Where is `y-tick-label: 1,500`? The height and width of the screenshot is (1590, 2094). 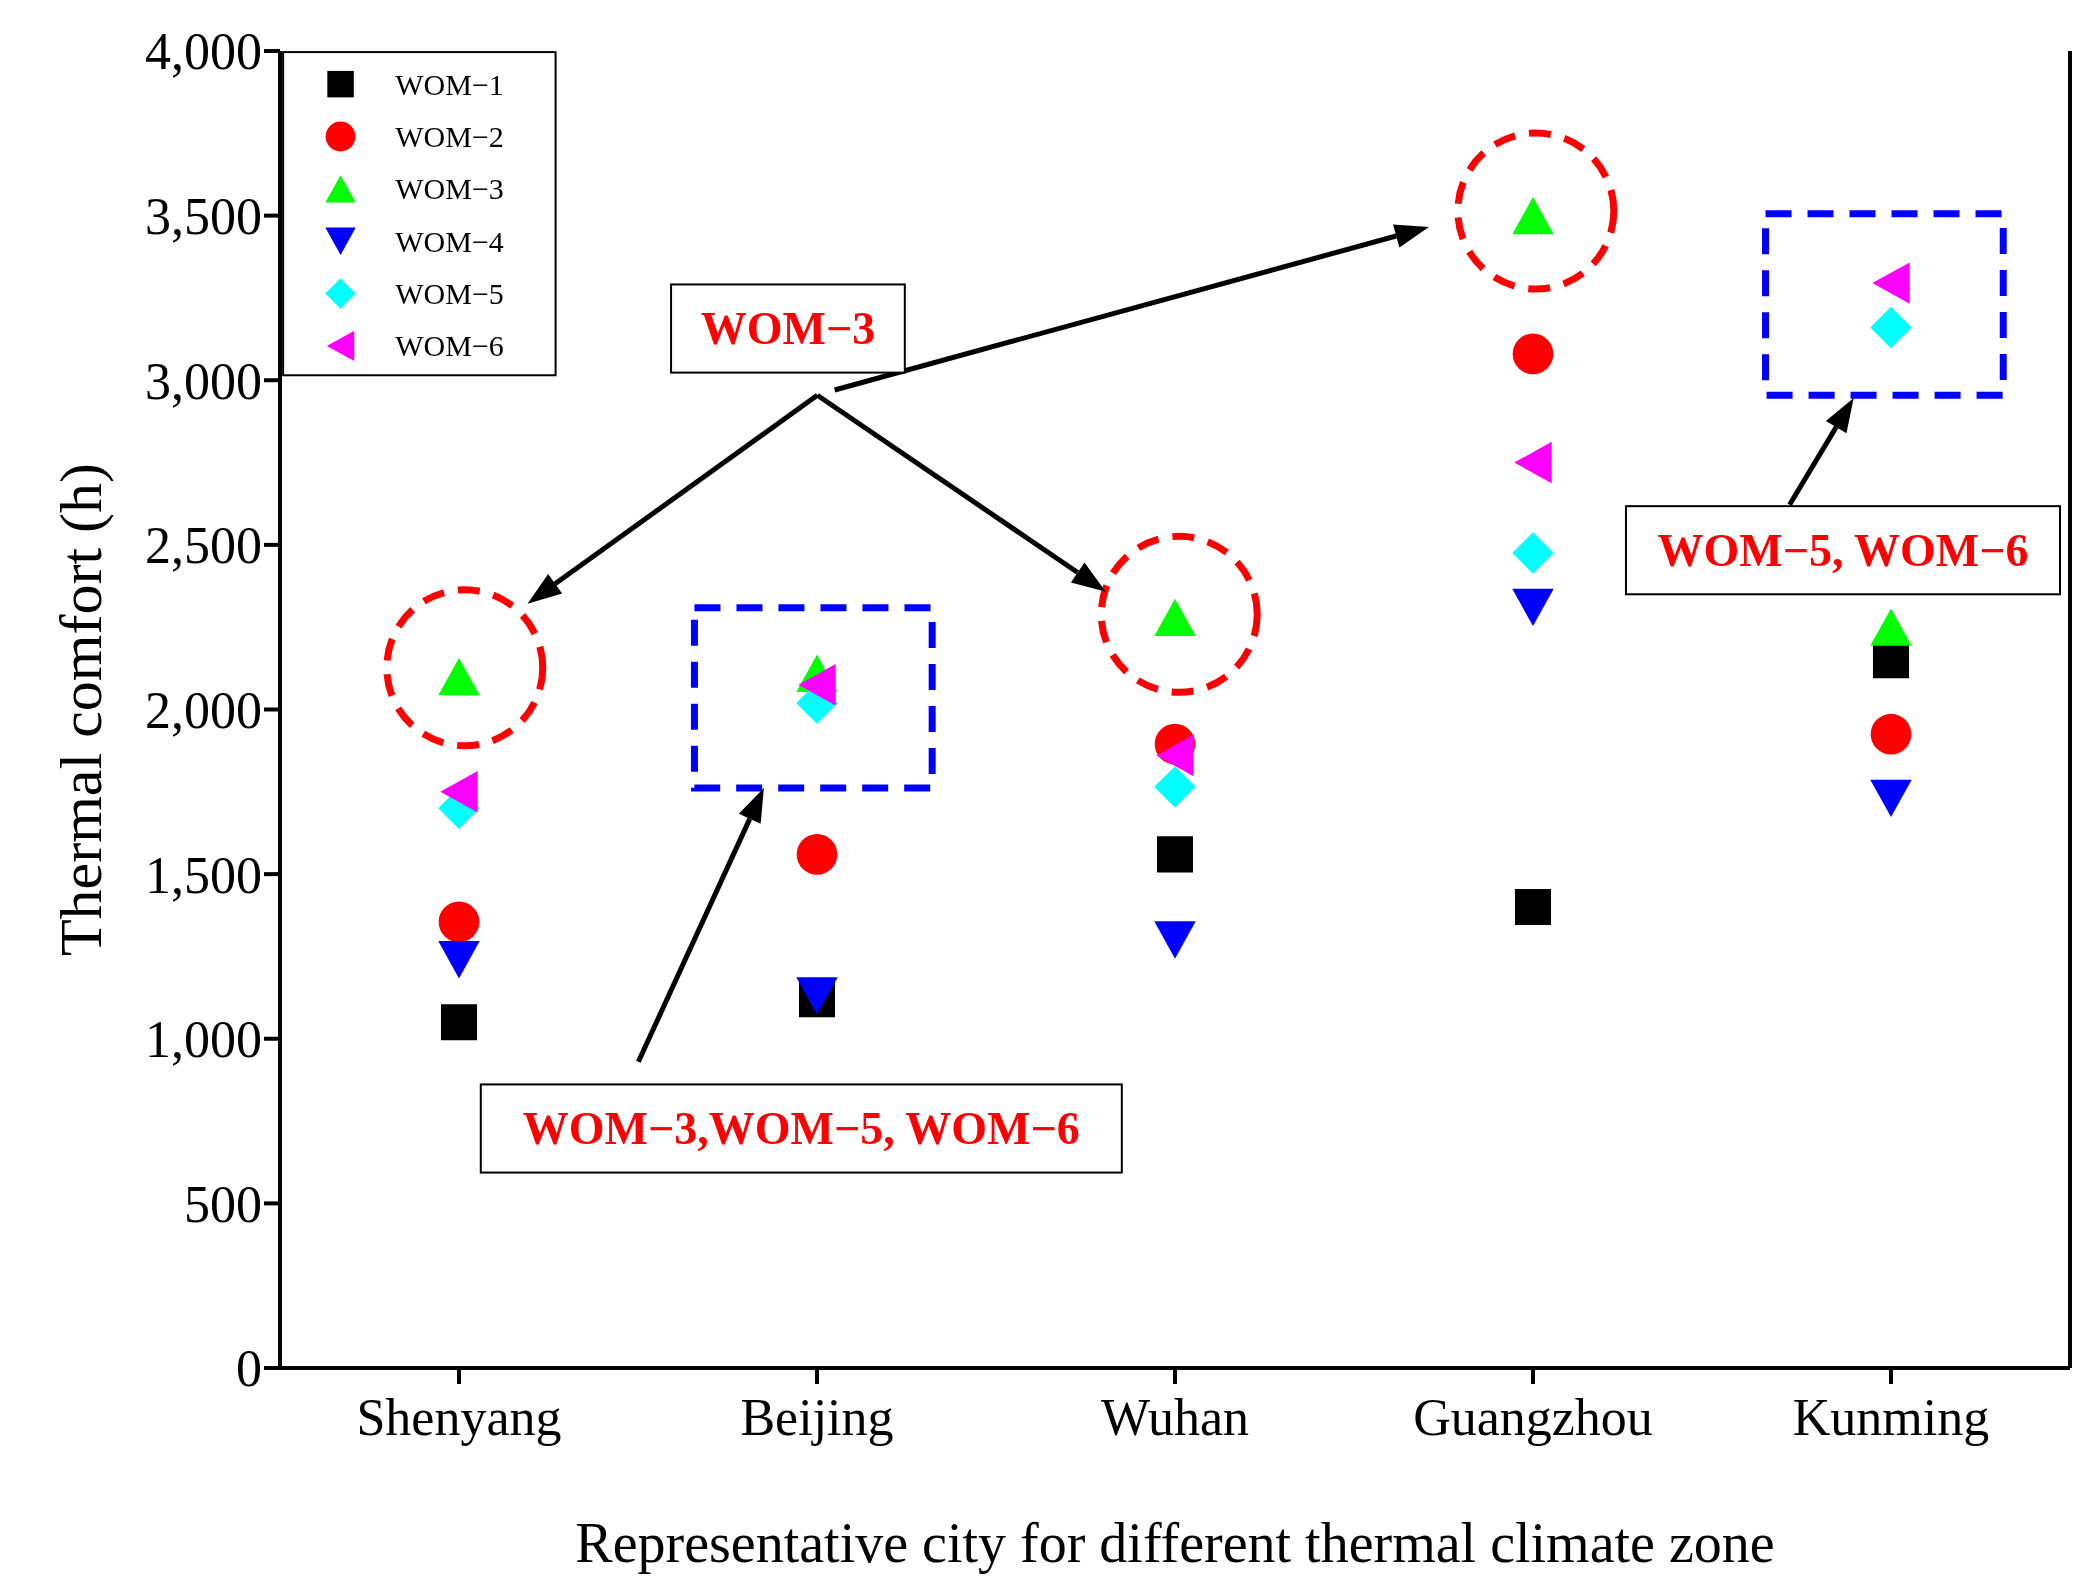 y-tick-label: 1,500 is located at coordinates (203, 875).